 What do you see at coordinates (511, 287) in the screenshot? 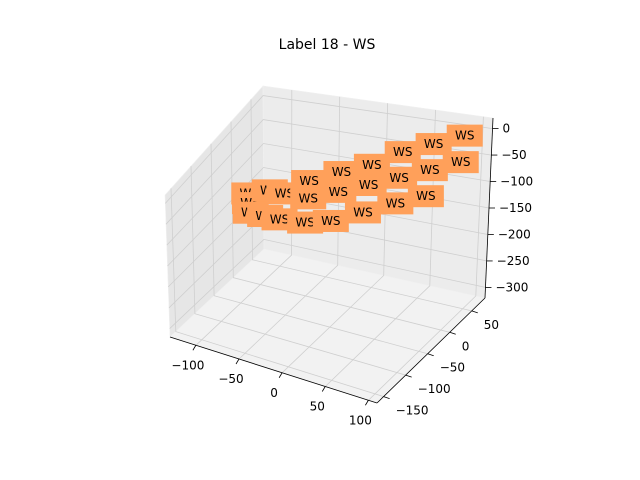
I see `z-tick-label: −300` at bounding box center [511, 287].